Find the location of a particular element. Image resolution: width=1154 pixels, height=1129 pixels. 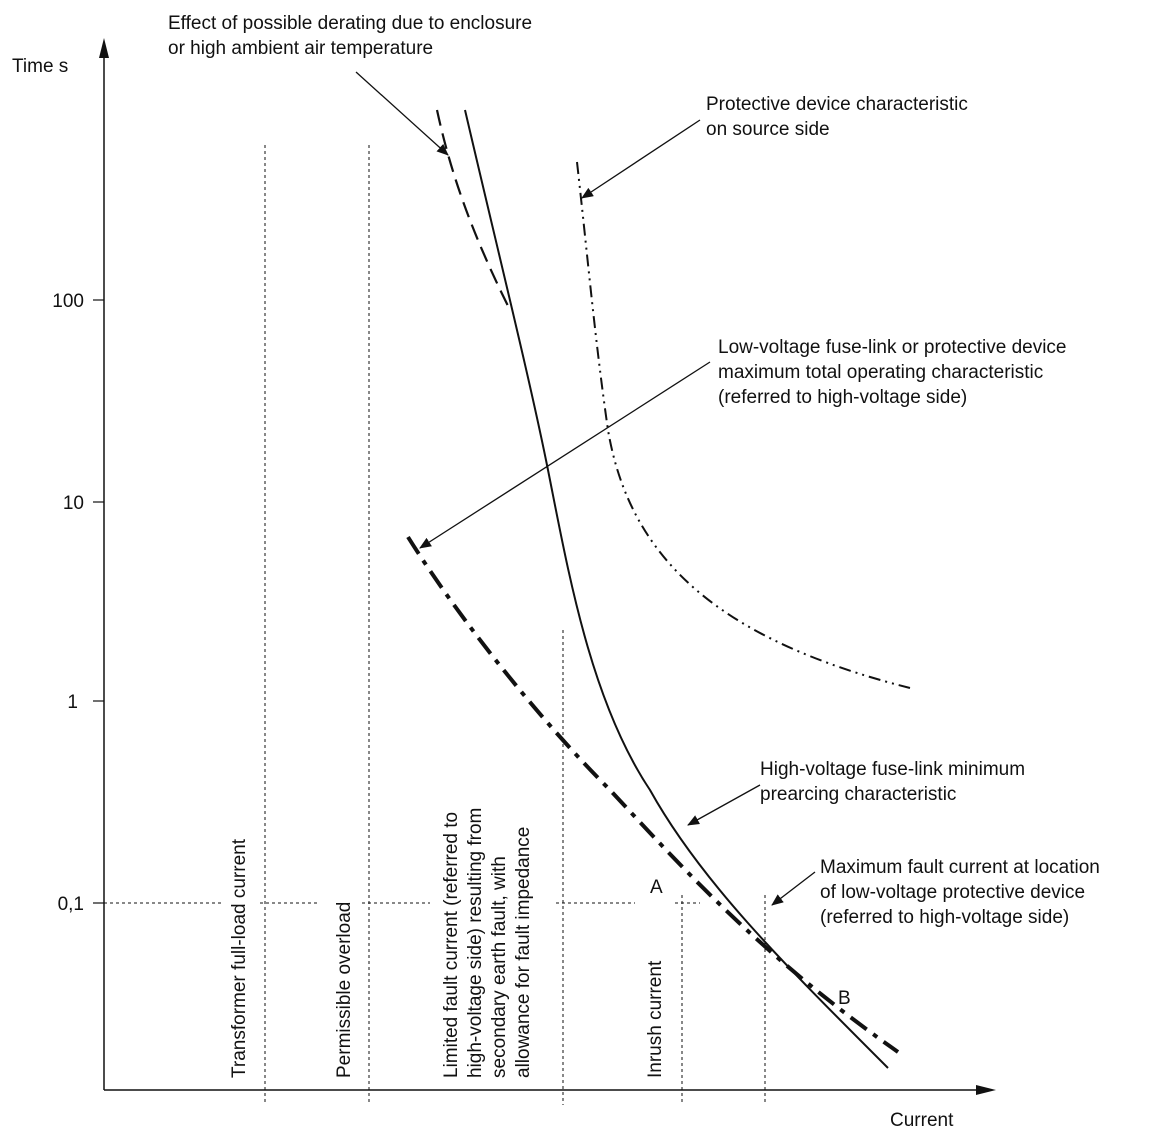

y-tick-label-100: 100 is located at coordinates (68, 301).